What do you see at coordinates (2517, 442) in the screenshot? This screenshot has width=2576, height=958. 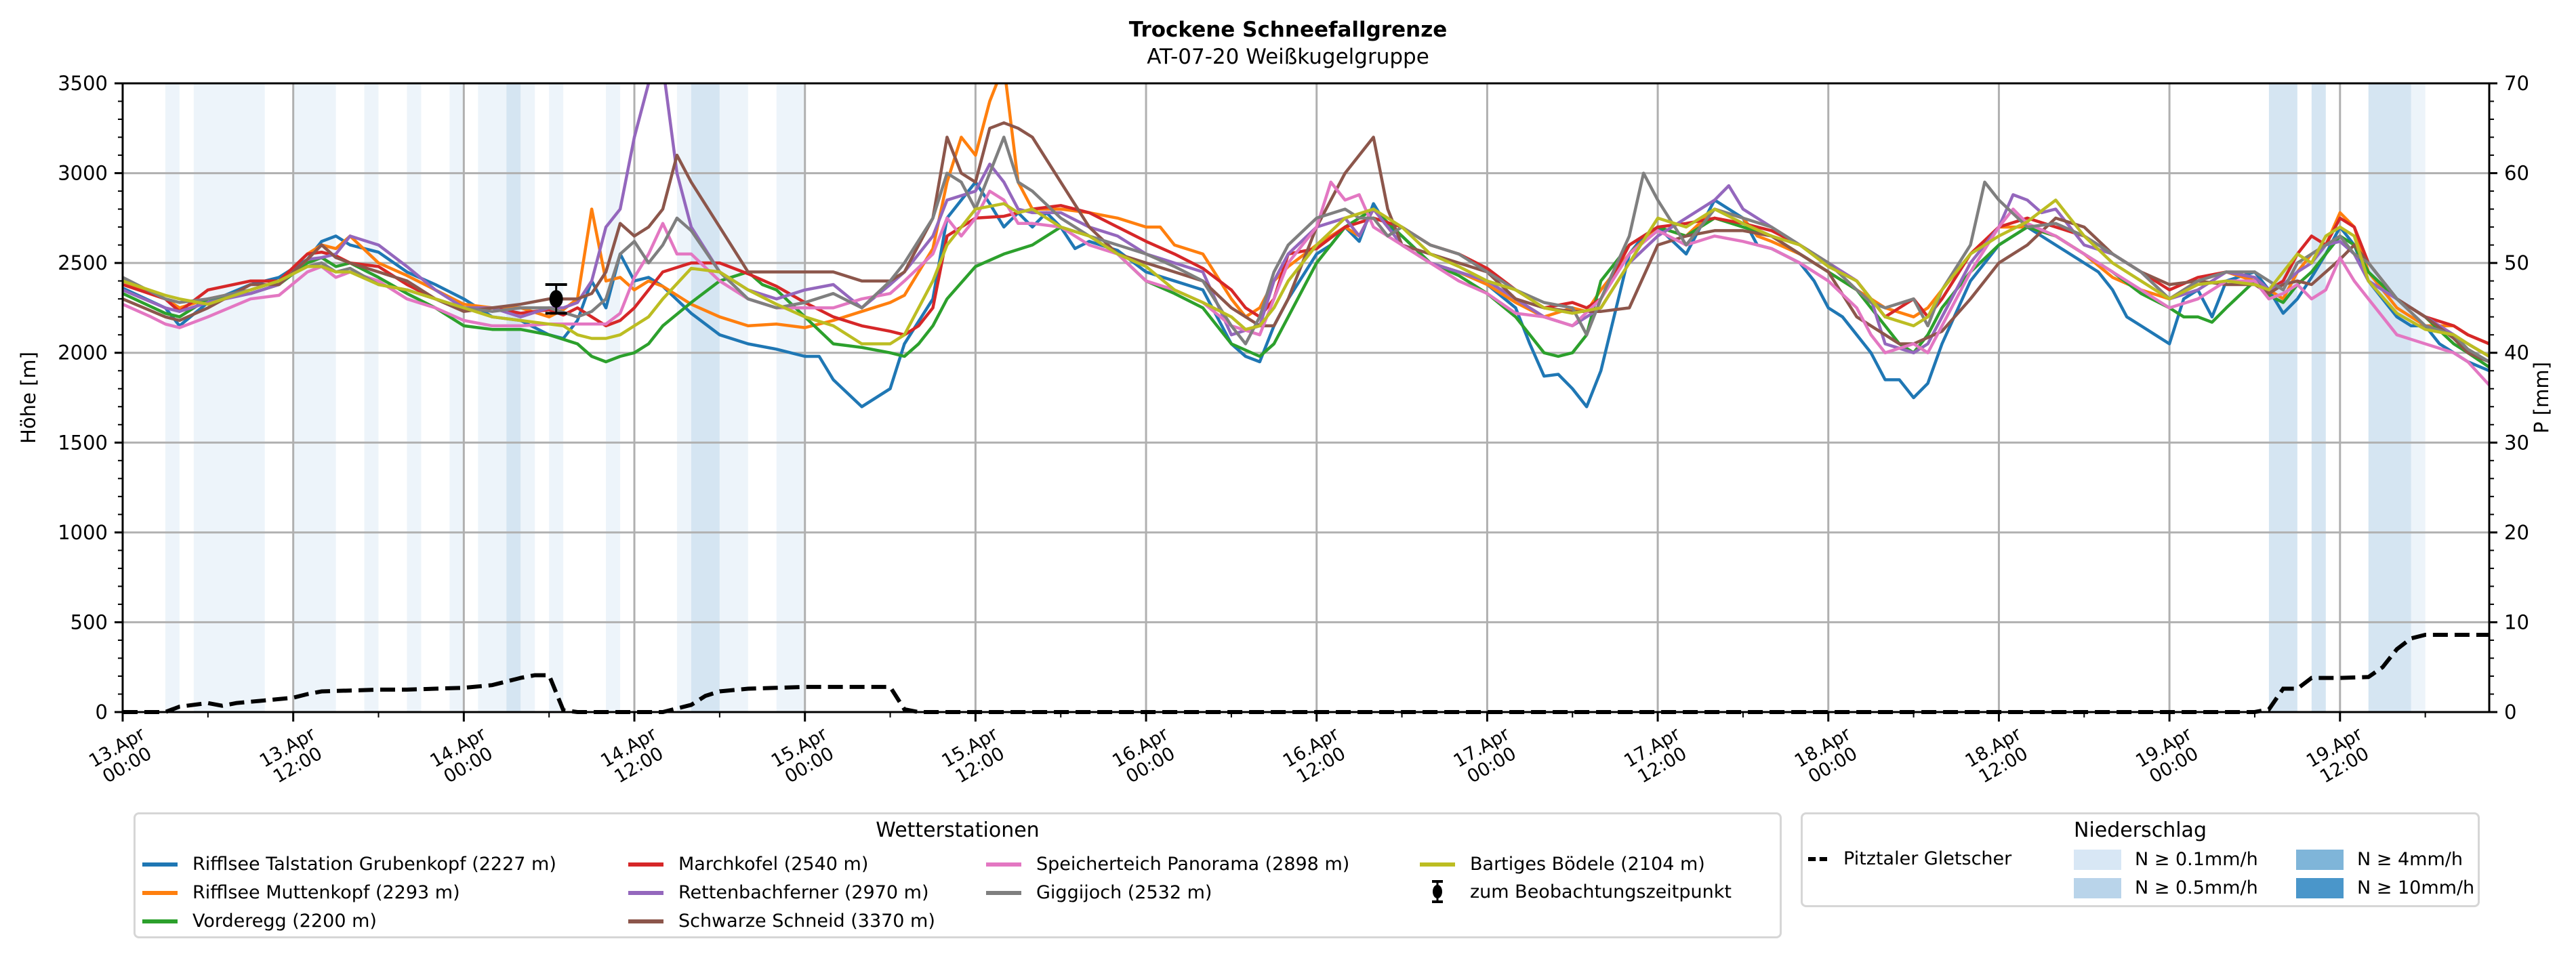 I see `y2-tick-label: 30` at bounding box center [2517, 442].